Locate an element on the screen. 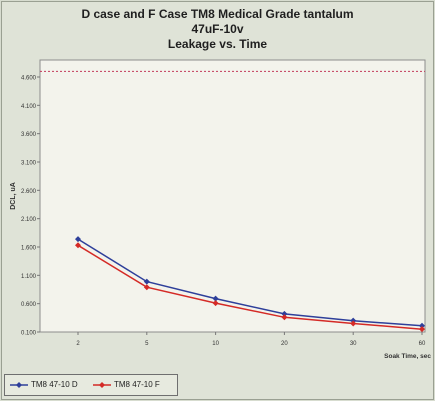  x-tick-label: 10 is located at coordinates (215, 344).